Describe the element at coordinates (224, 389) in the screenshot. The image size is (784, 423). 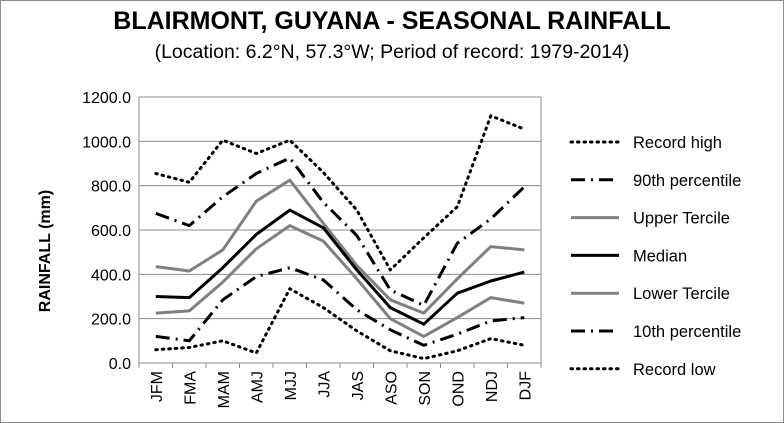
I see `x-tick-label: MAM` at that location.